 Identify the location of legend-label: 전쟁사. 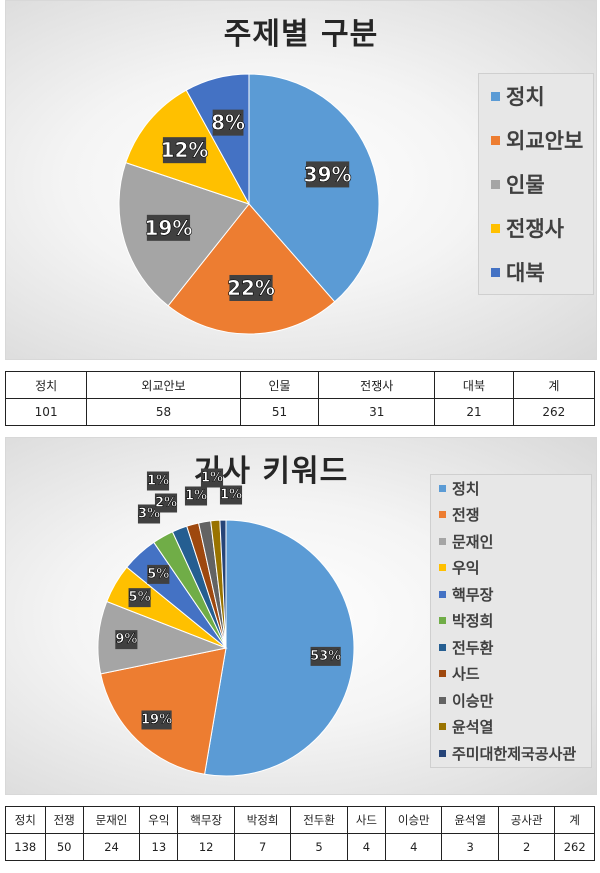
(535, 229).